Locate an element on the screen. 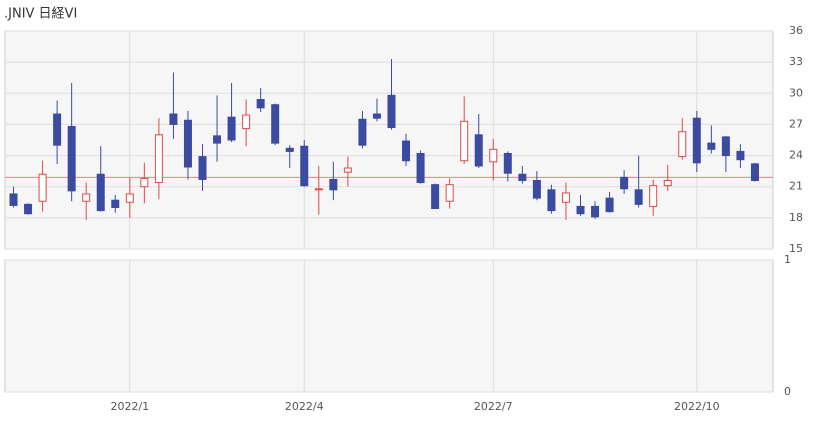 The height and width of the screenshot is (435, 817). y-tick-label: 21 is located at coordinates (796, 186).